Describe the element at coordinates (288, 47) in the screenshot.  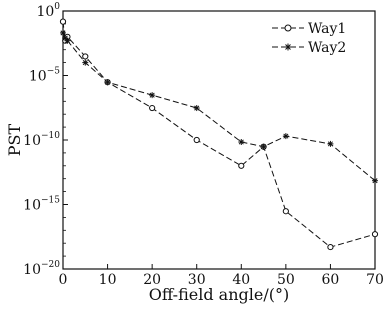
I see `legend-marker-way2` at that location.